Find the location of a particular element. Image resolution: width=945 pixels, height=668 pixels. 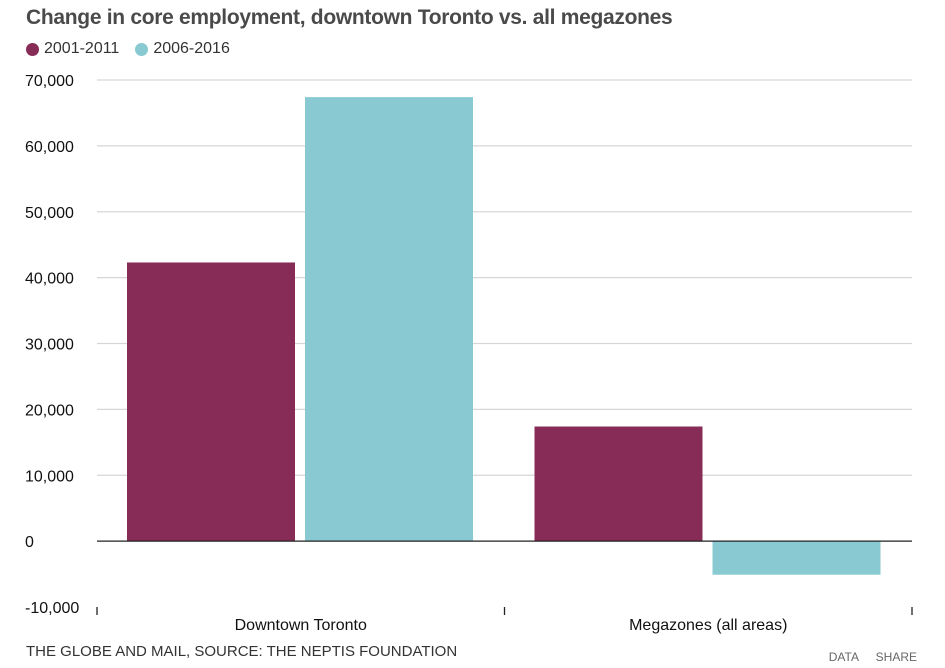

footer-links: DATA SHARE is located at coordinates (866, 657).